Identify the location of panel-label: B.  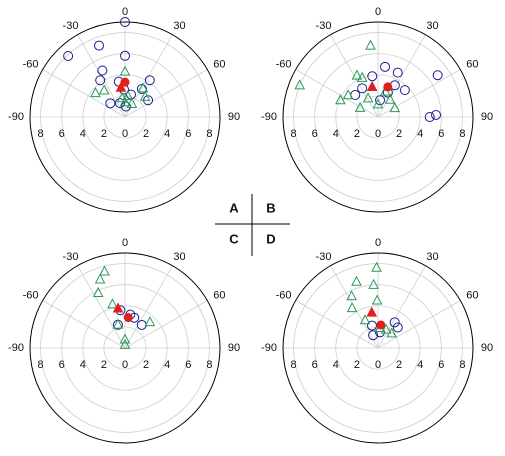
(270, 207).